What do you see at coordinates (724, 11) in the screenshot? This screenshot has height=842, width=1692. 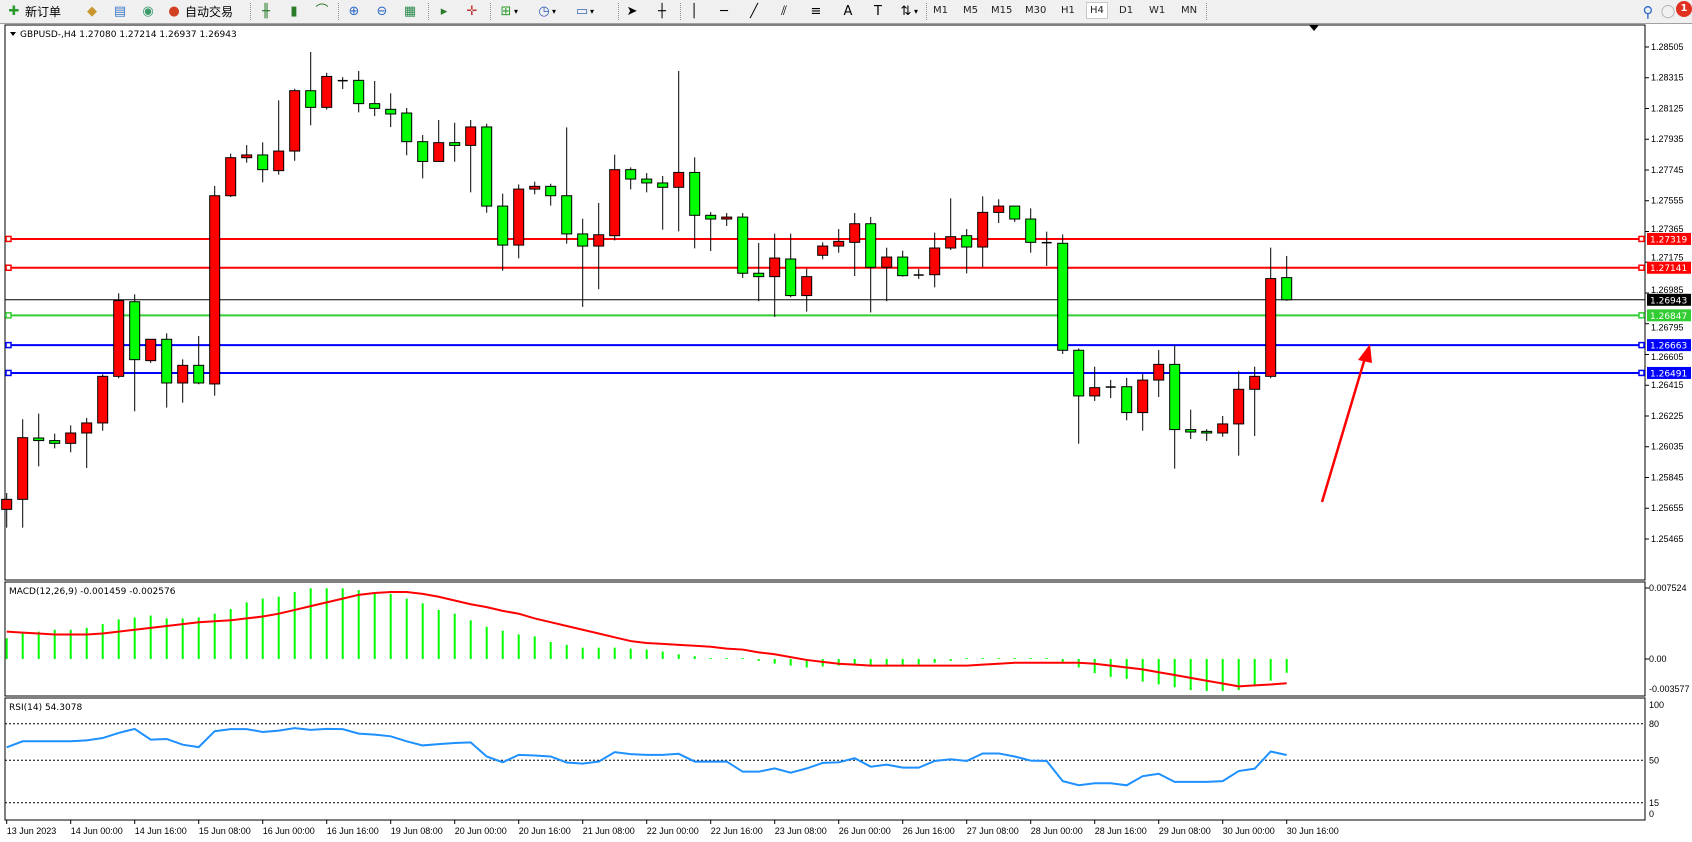 I see `horizontal-line-button: ─` at bounding box center [724, 11].